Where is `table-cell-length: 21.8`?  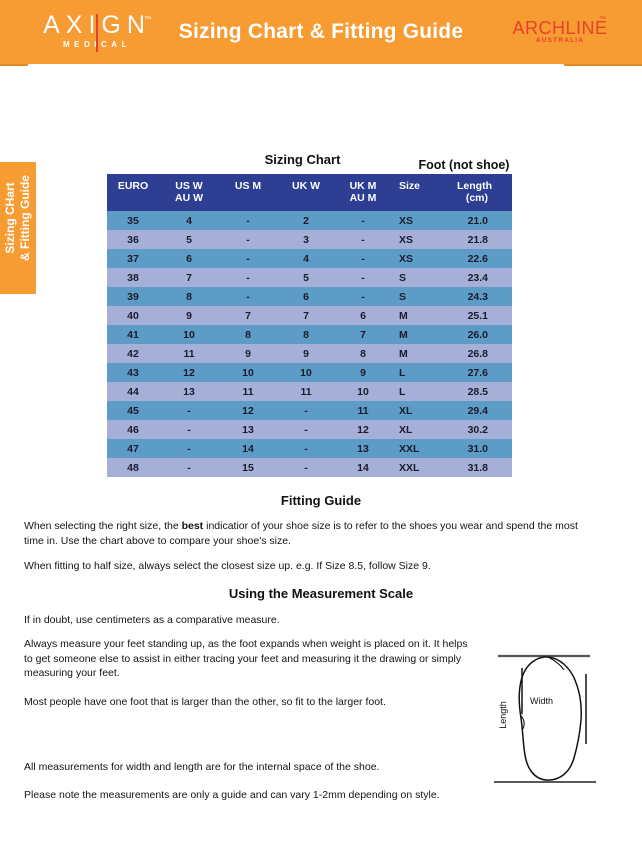
table-cell-length: 21.8 is located at coordinates (484, 239).